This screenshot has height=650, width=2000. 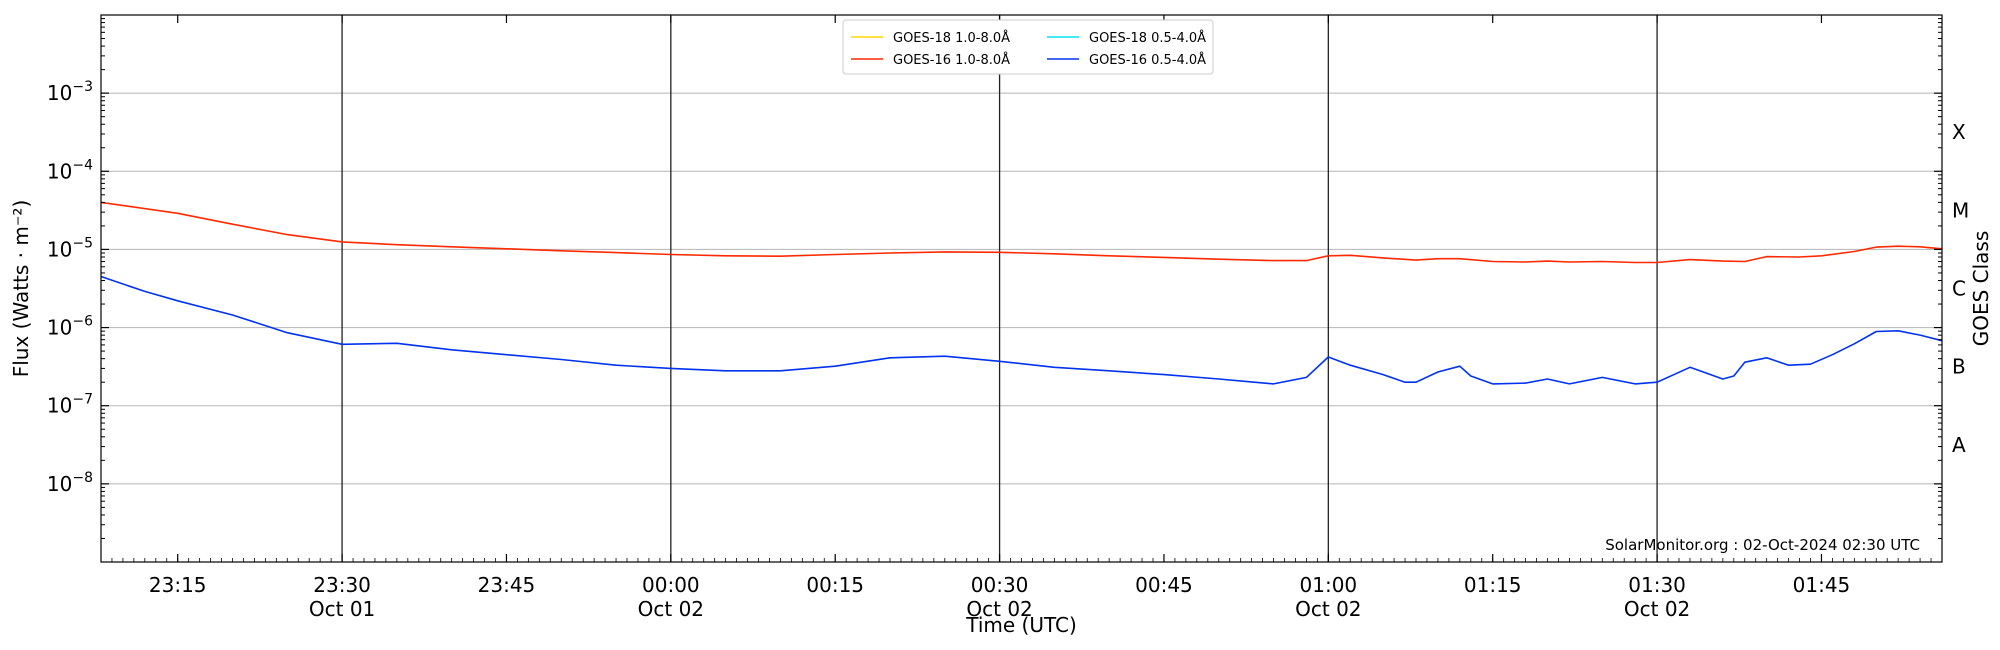 I want to click on legend-entry: GOES-16 0.5-4.0Å, so click(x=1126, y=60).